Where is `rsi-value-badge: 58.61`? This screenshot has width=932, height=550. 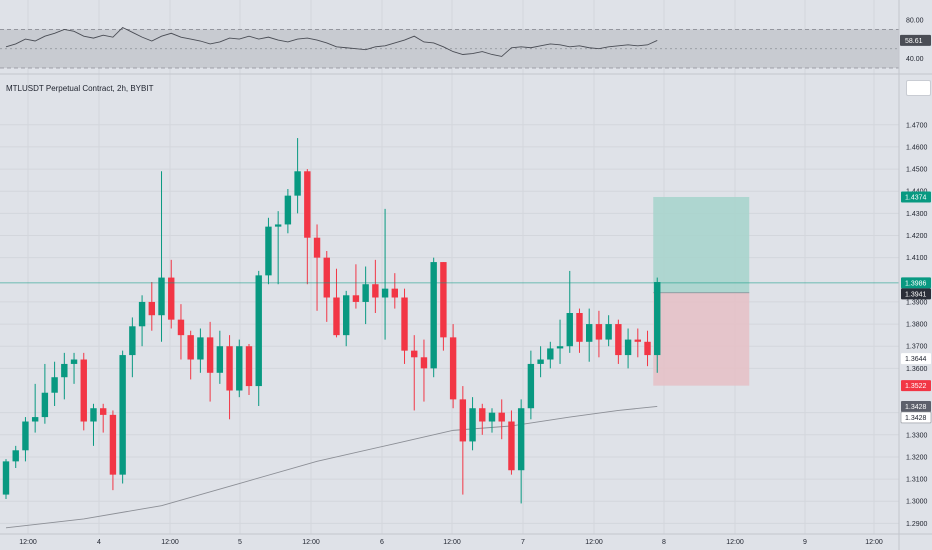
rsi-value-badge: 58.61 is located at coordinates (915, 40).